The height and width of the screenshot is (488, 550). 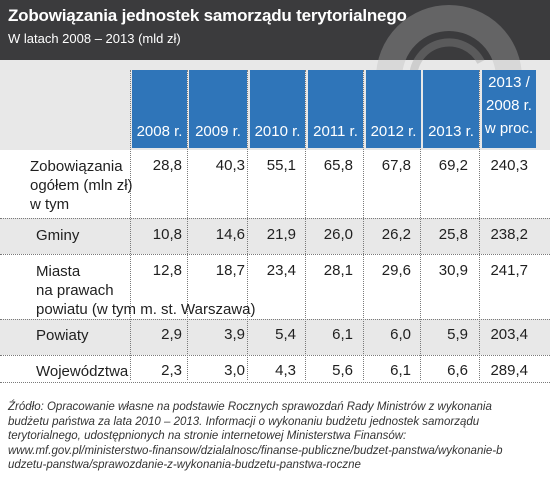 What do you see at coordinates (159, 109) in the screenshot?
I see `column-header: 2008 r.` at bounding box center [159, 109].